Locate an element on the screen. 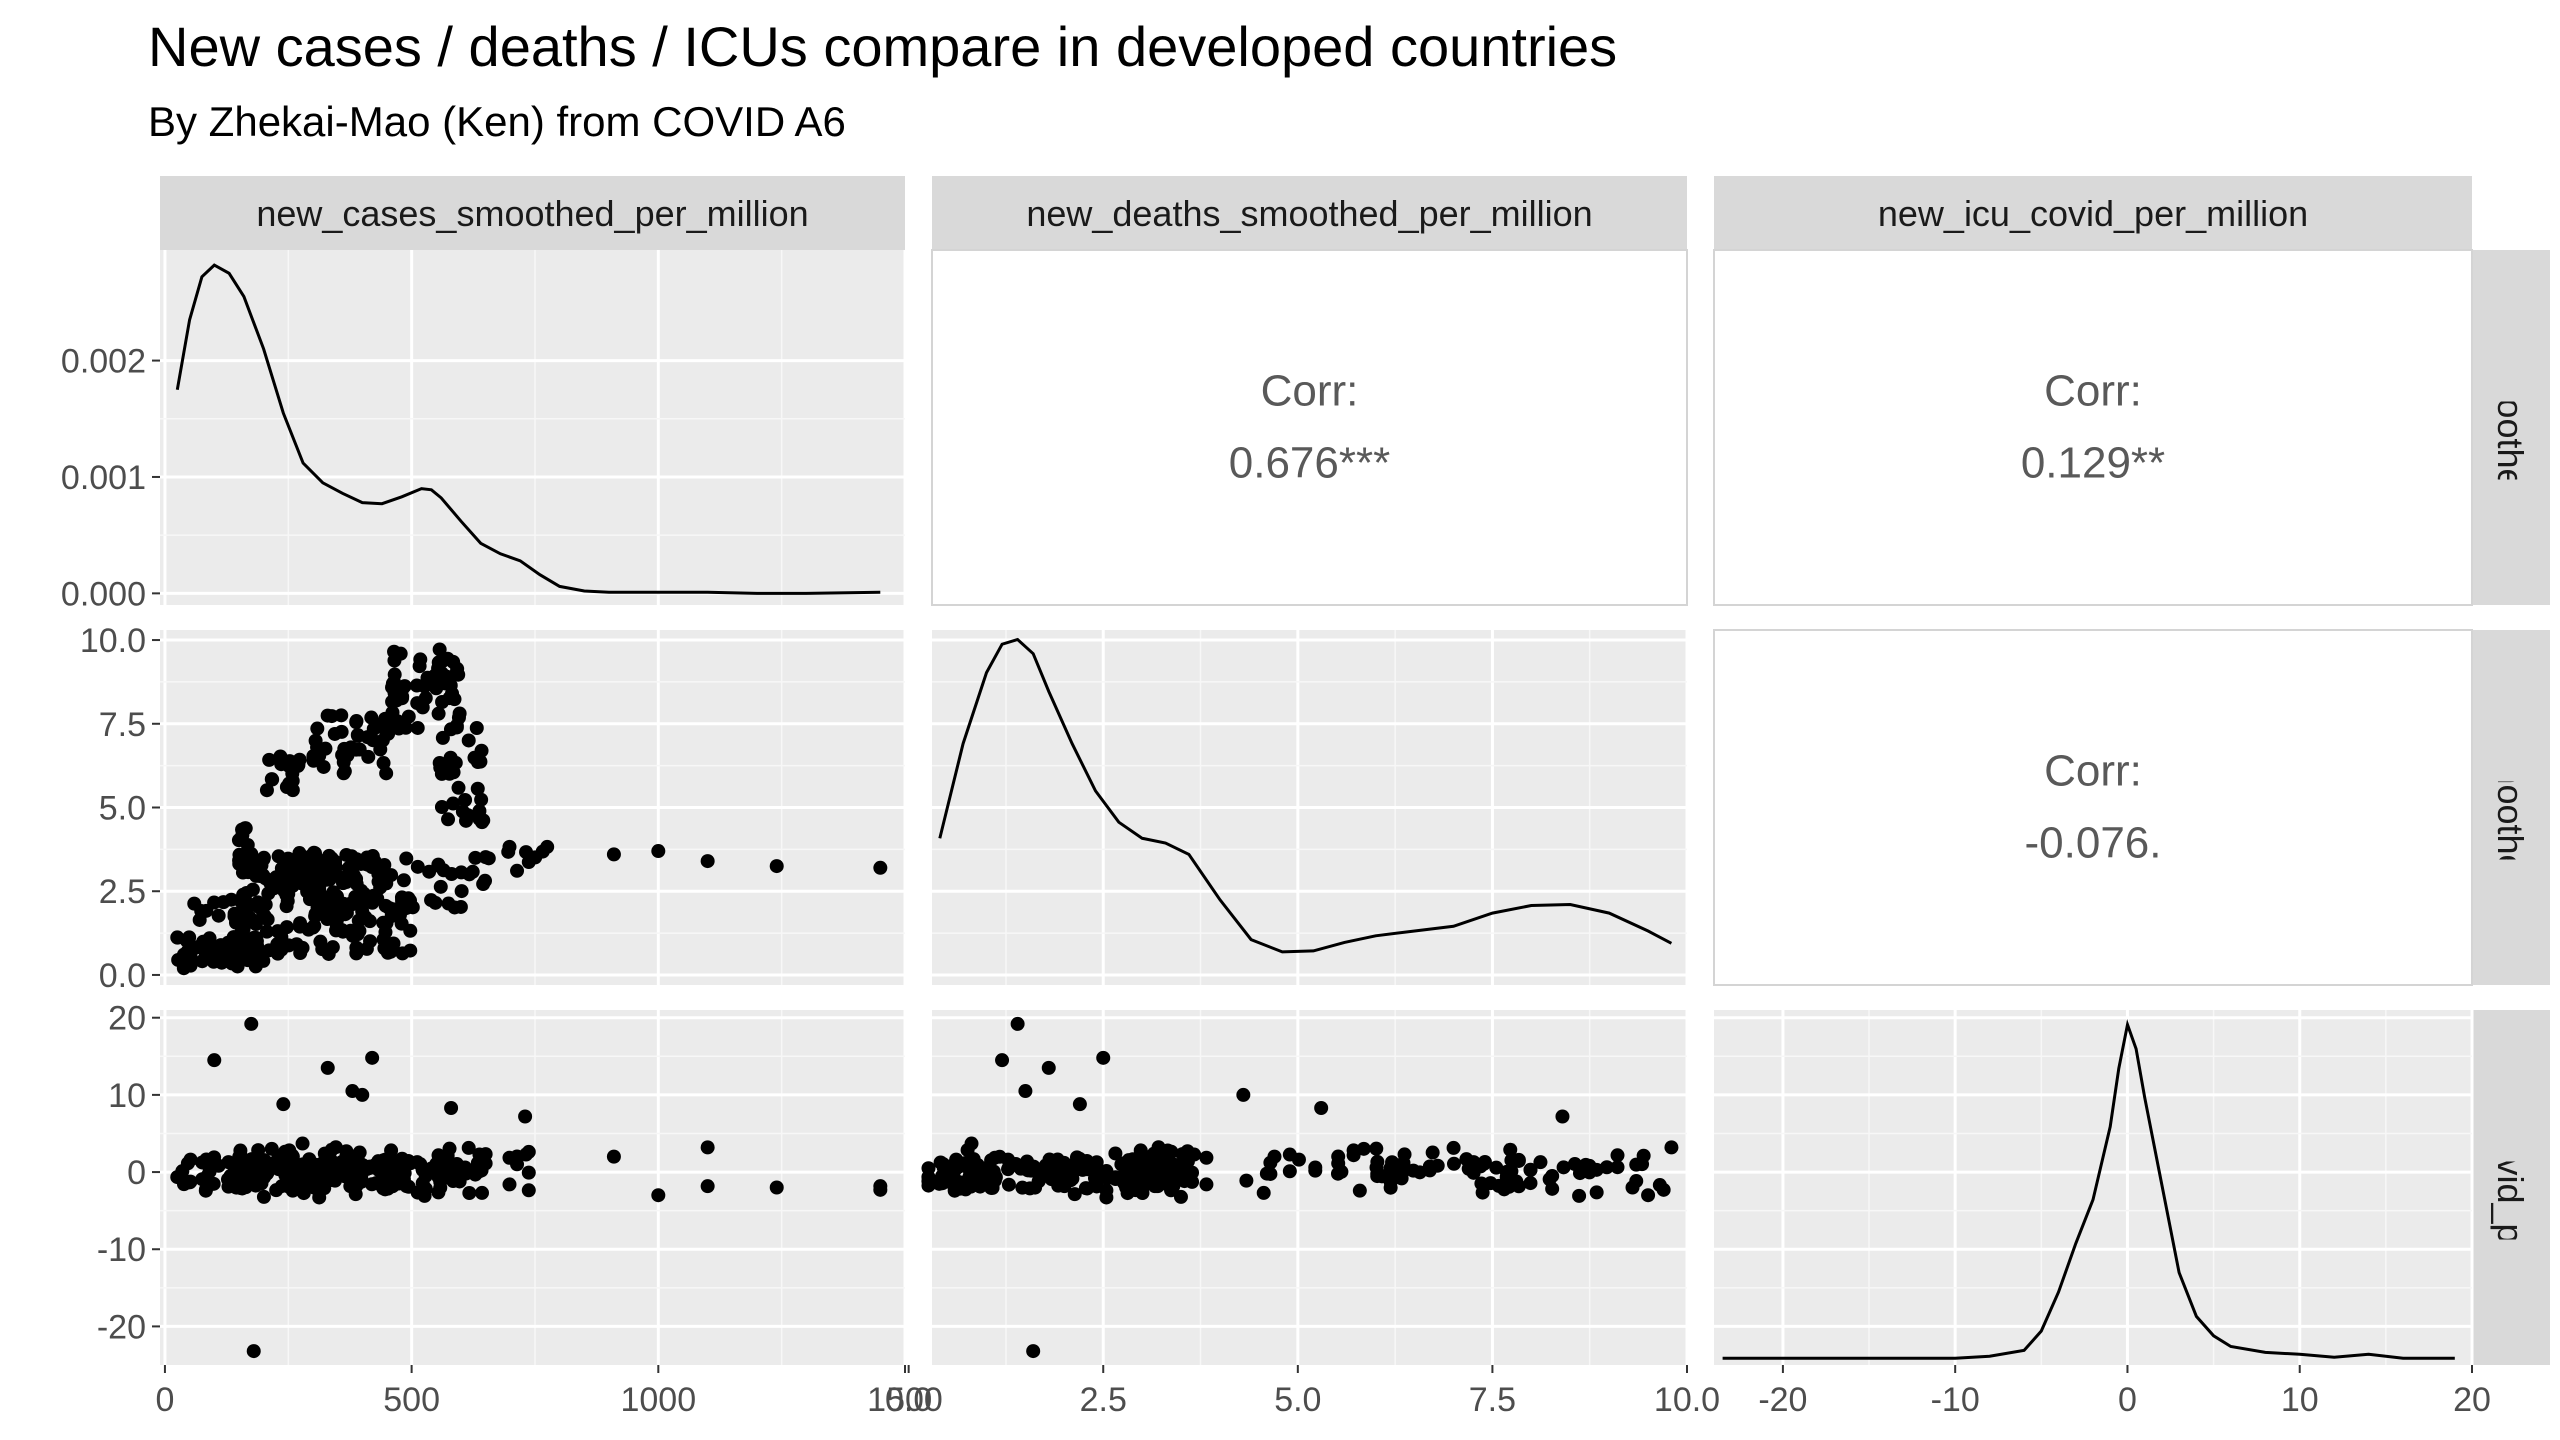  row-strip-label: aths_smoothed_per is located at coordinates (2510, 807).